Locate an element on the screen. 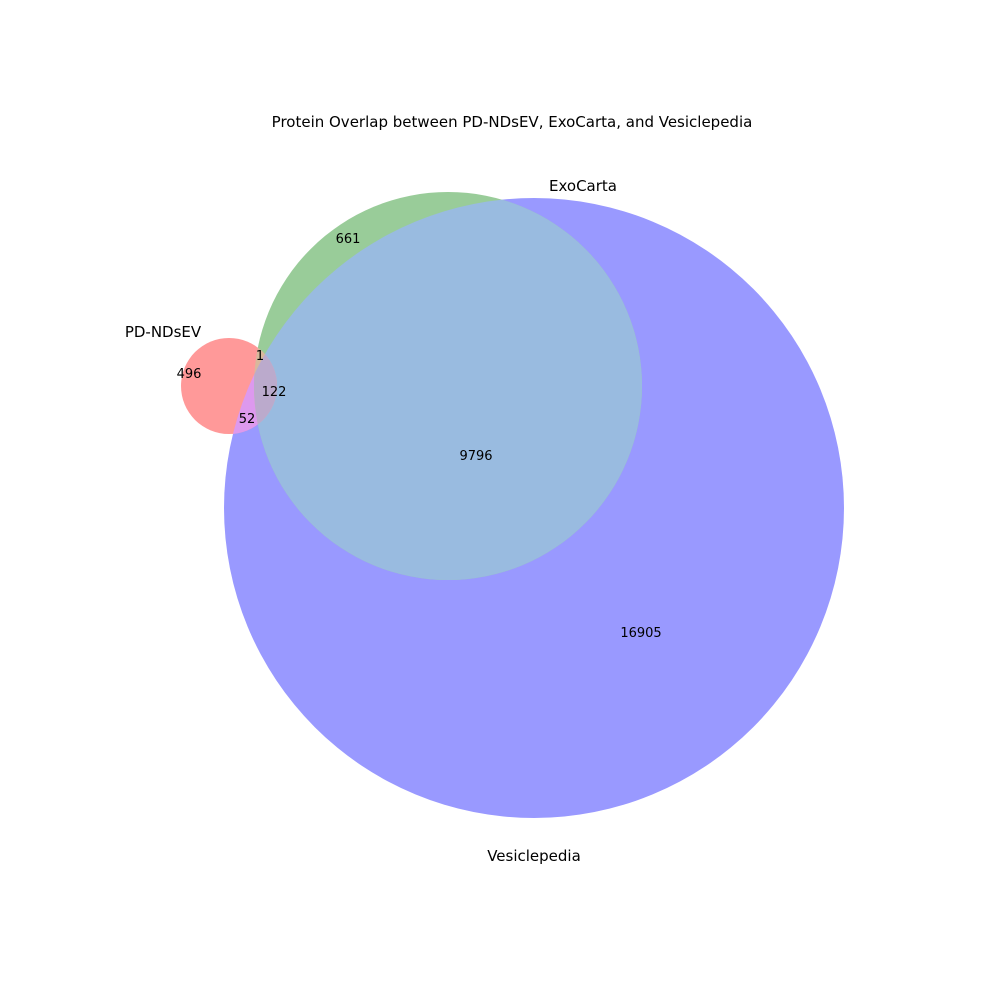 The image size is (1000, 1000). count-pd-ndsev-vesiclepedia: 52 is located at coordinates (247, 419).